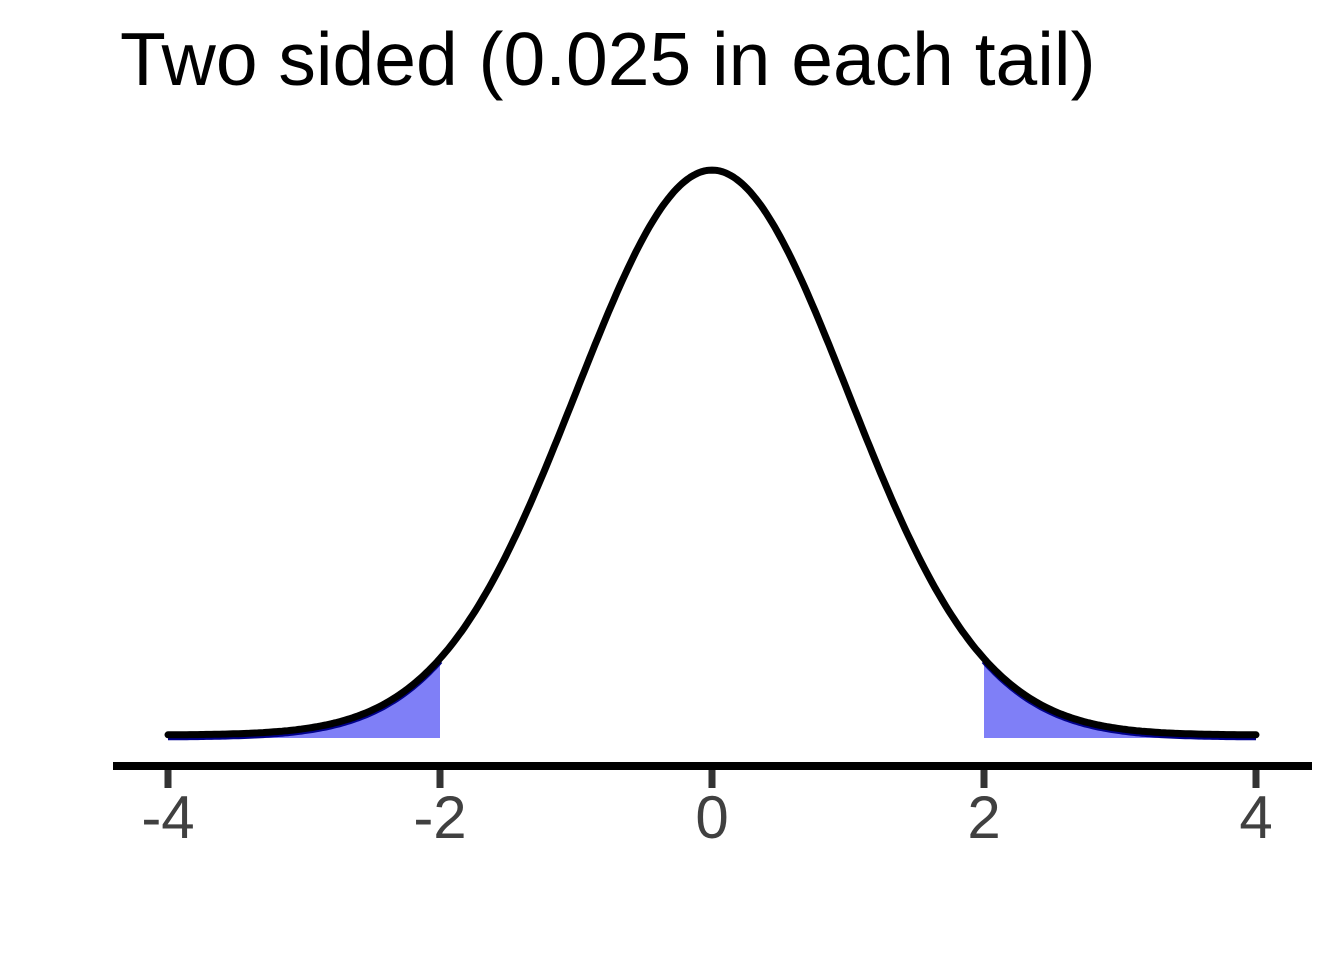  Describe the element at coordinates (167, 817) in the screenshot. I see `x-tick-label: -4` at that location.